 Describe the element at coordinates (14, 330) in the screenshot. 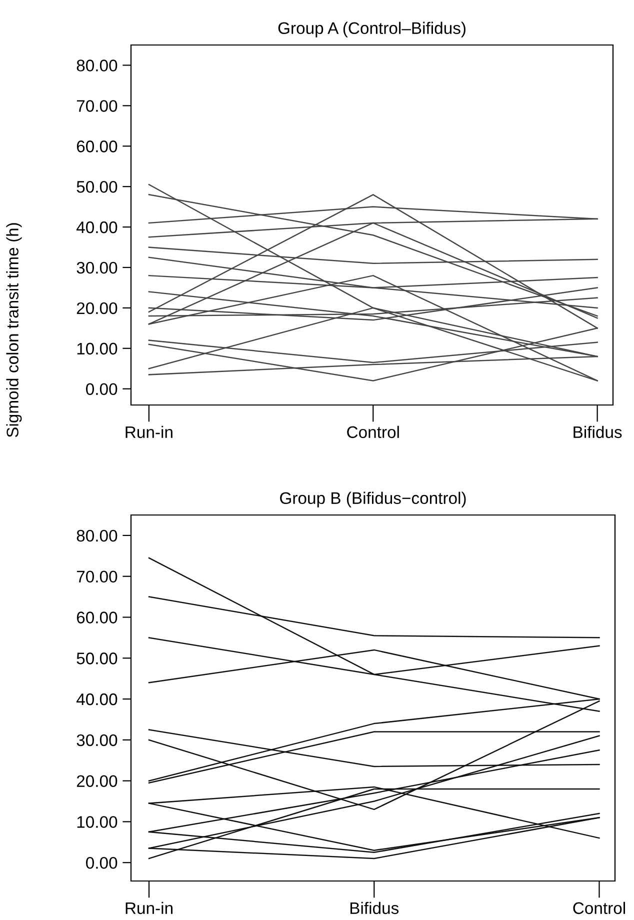

I see `y-axis-title: Sigmoid colon transit time (h)` at that location.